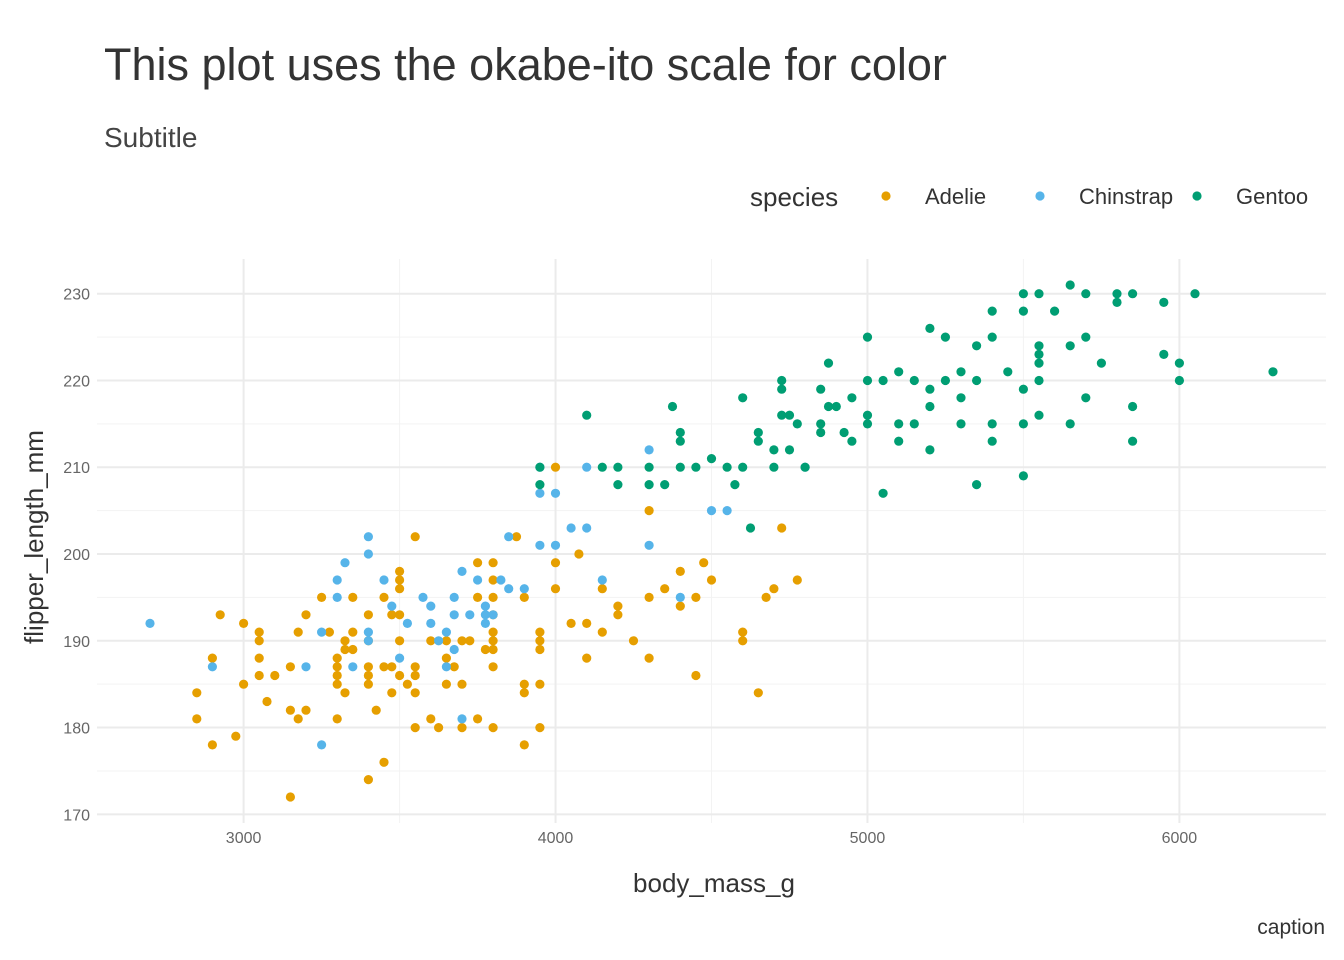 The height and width of the screenshot is (960, 1344). What do you see at coordinates (868, 838) in the screenshot?
I see `x-tick-label: 5000` at bounding box center [868, 838].